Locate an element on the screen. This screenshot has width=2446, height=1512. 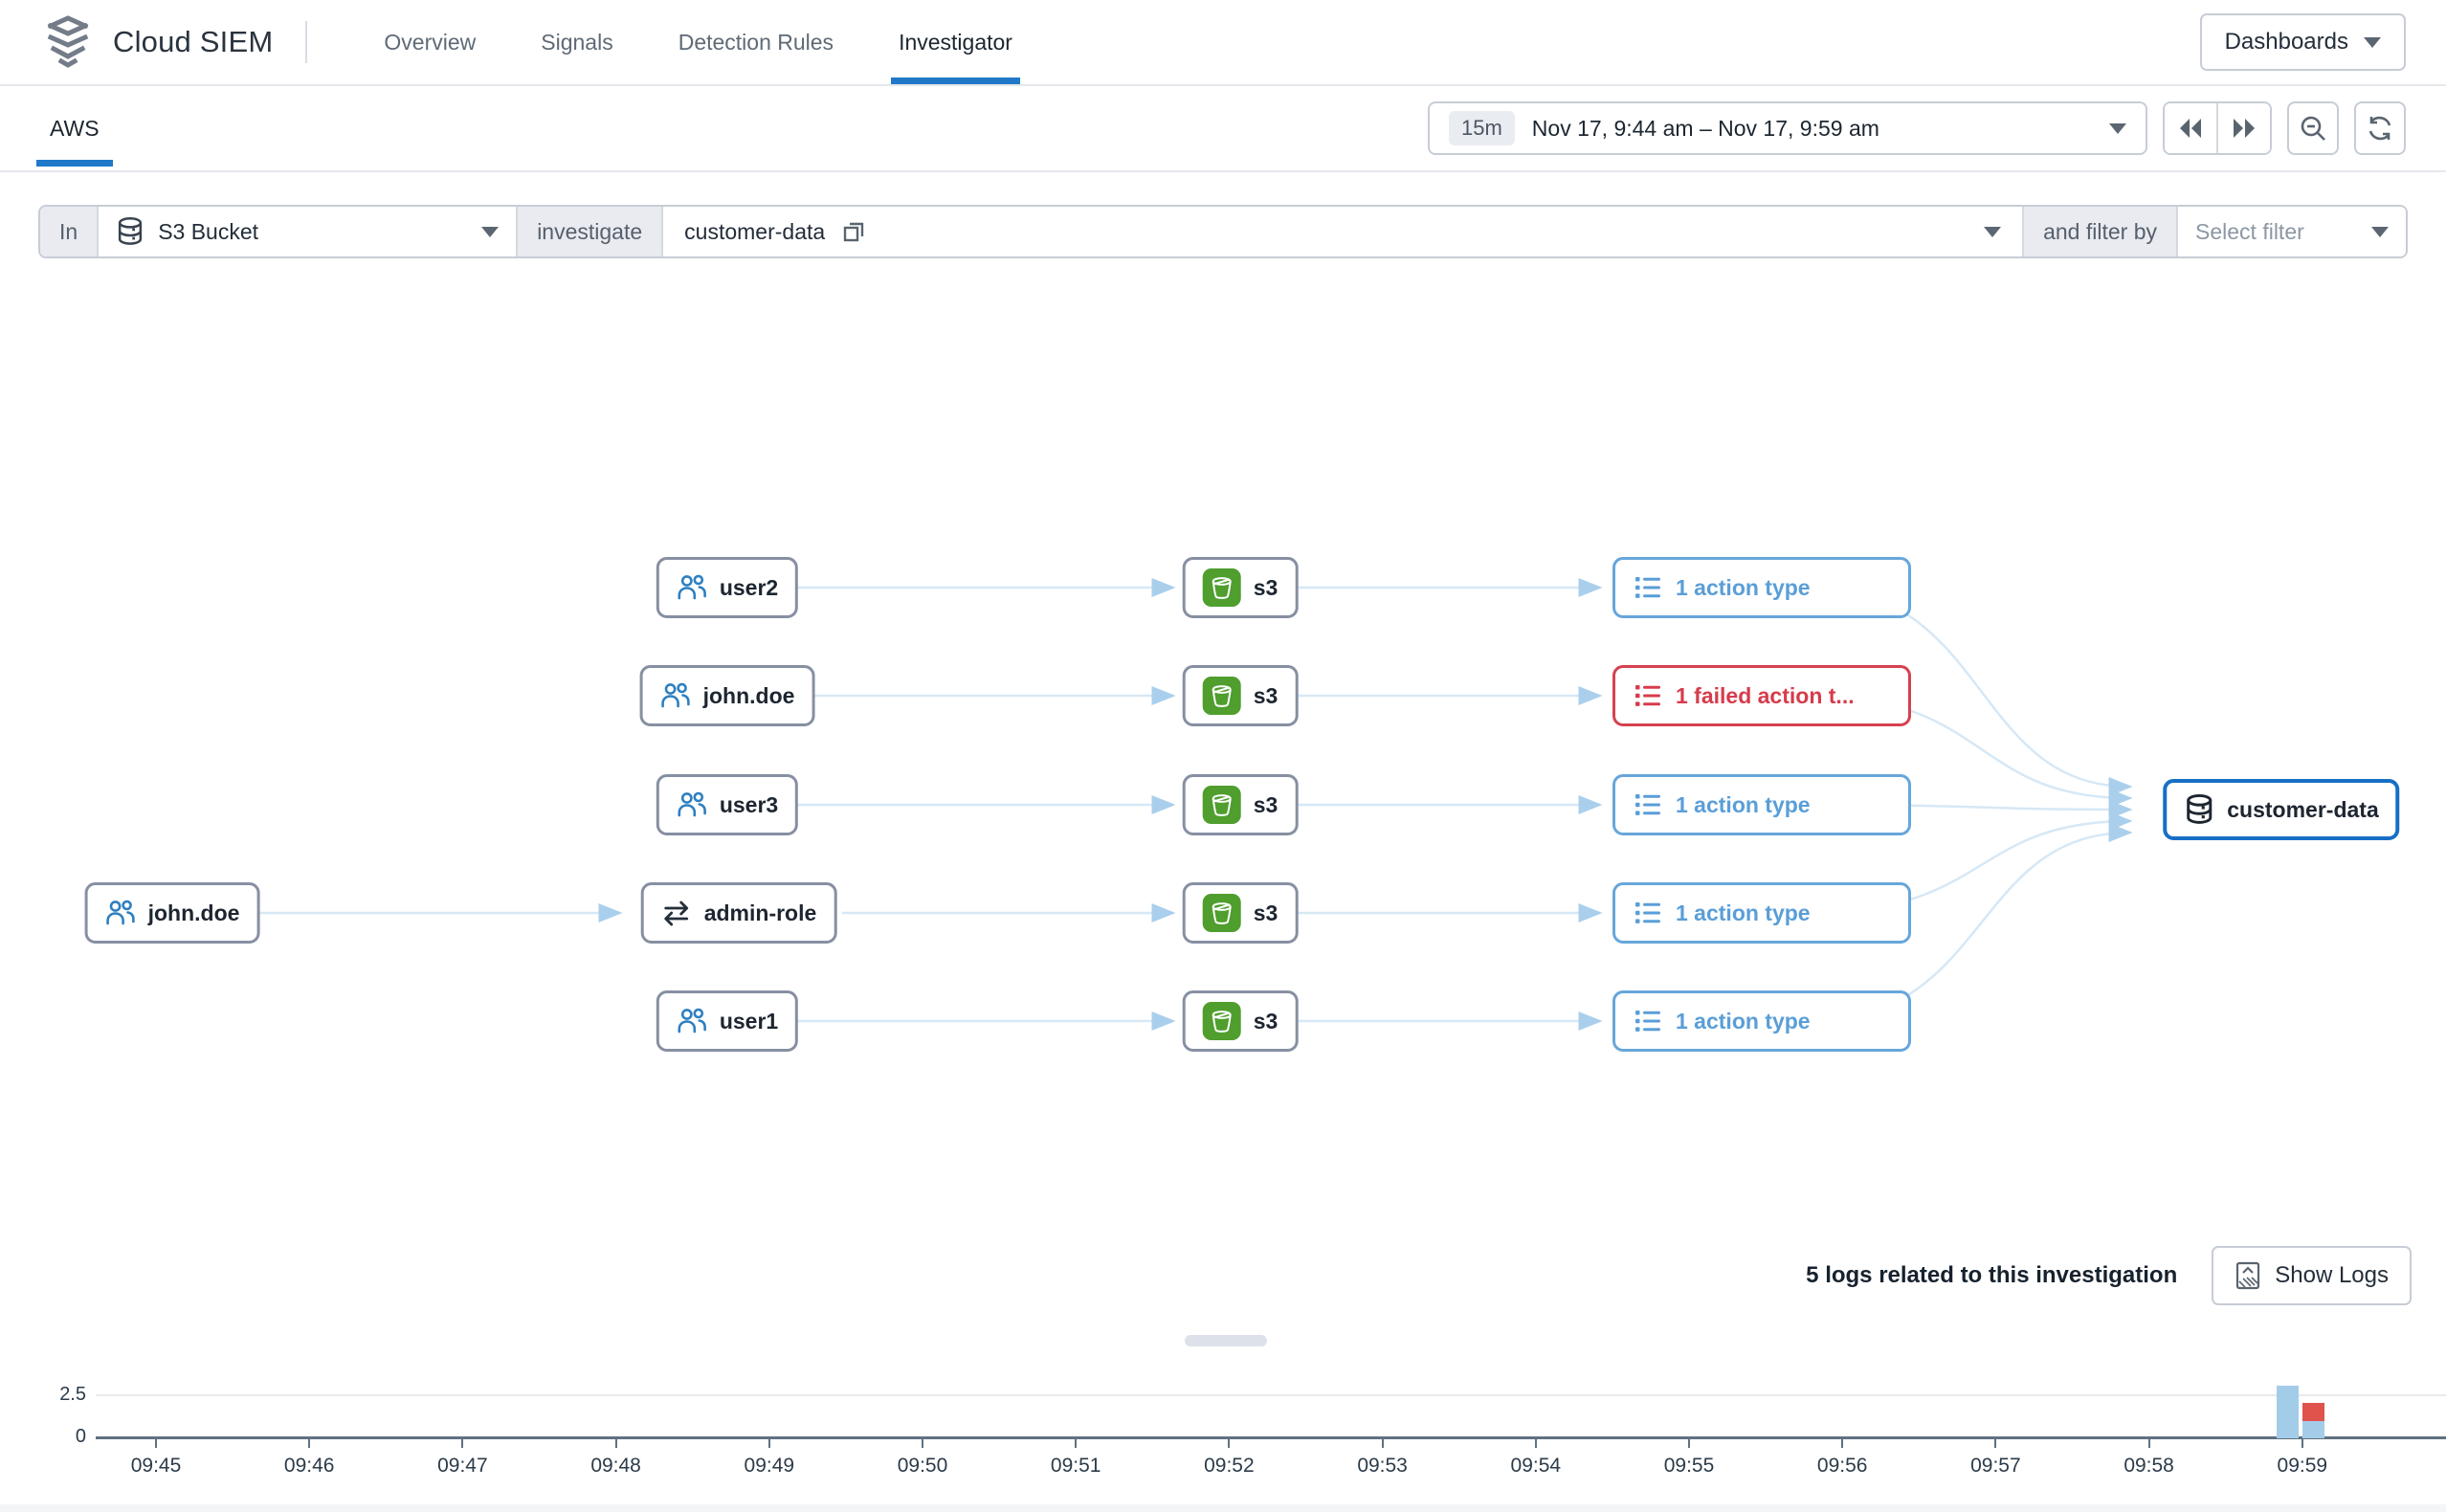
graph-node-role: admin-role is located at coordinates (738, 913).